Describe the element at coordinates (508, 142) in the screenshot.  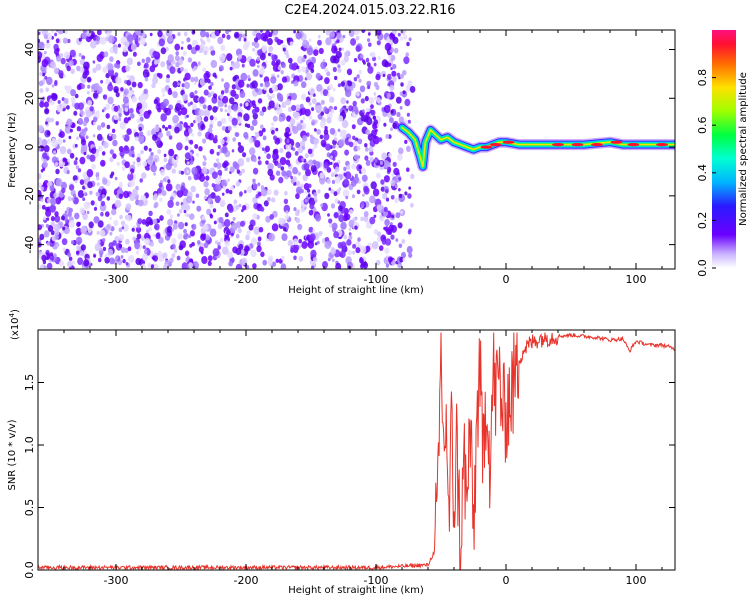
I see `signal-peak` at that location.